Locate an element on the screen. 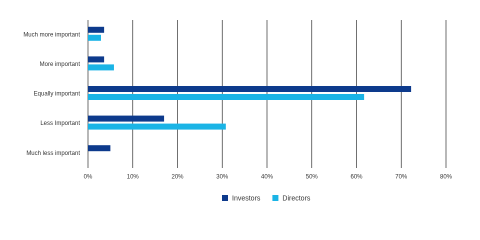 This screenshot has width=480, height=240. y-tick-label: More important is located at coordinates (60, 65).